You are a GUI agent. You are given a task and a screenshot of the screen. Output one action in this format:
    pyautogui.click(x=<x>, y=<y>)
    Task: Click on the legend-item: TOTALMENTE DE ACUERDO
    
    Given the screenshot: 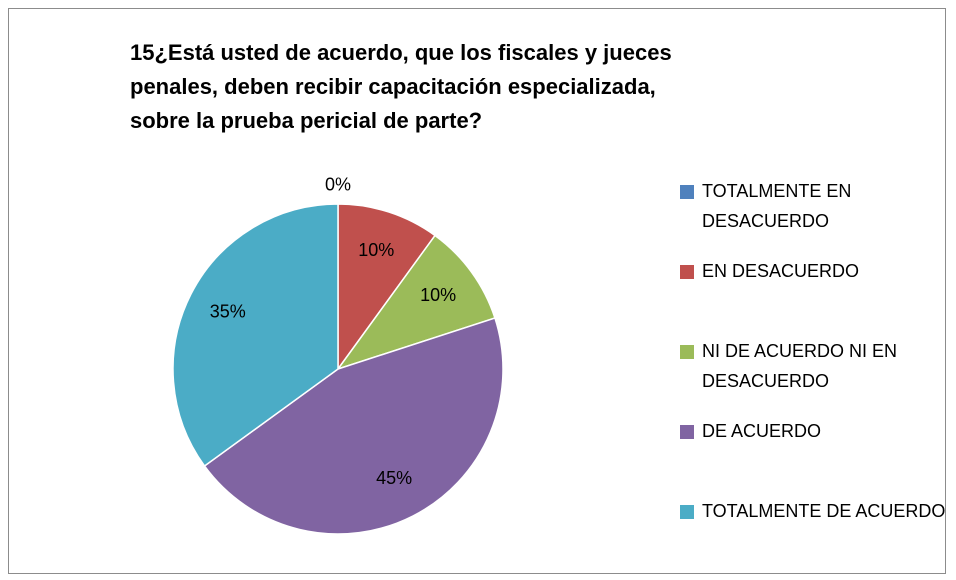 What is the action you would take?
    pyautogui.click(x=812, y=536)
    